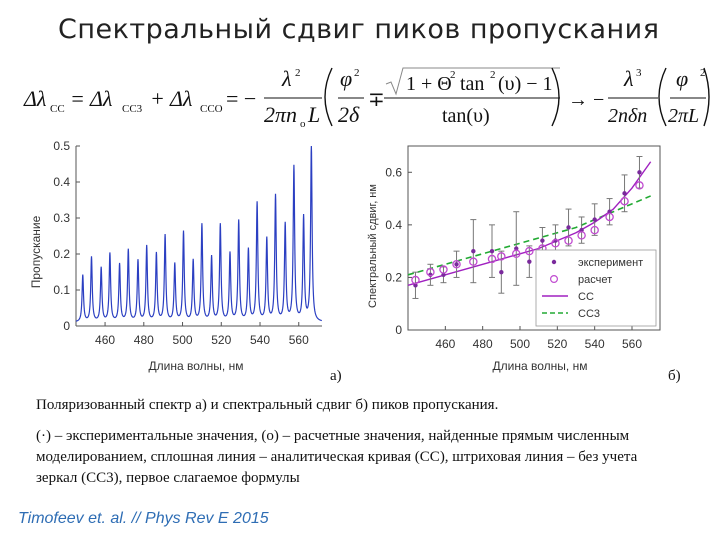 This screenshot has width=720, height=540. Describe the element at coordinates (373, 246) in the screenshot. I see `chartB-ylabel: Спектральный сдвиг, нм` at that location.